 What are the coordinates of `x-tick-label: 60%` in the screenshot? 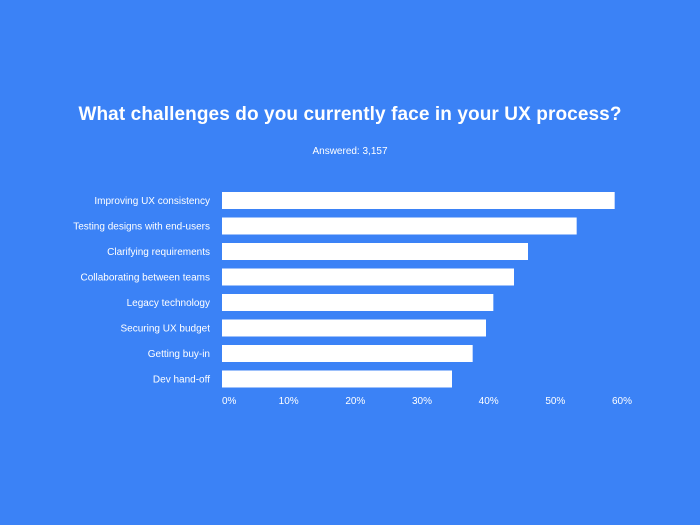 It's located at (622, 401).